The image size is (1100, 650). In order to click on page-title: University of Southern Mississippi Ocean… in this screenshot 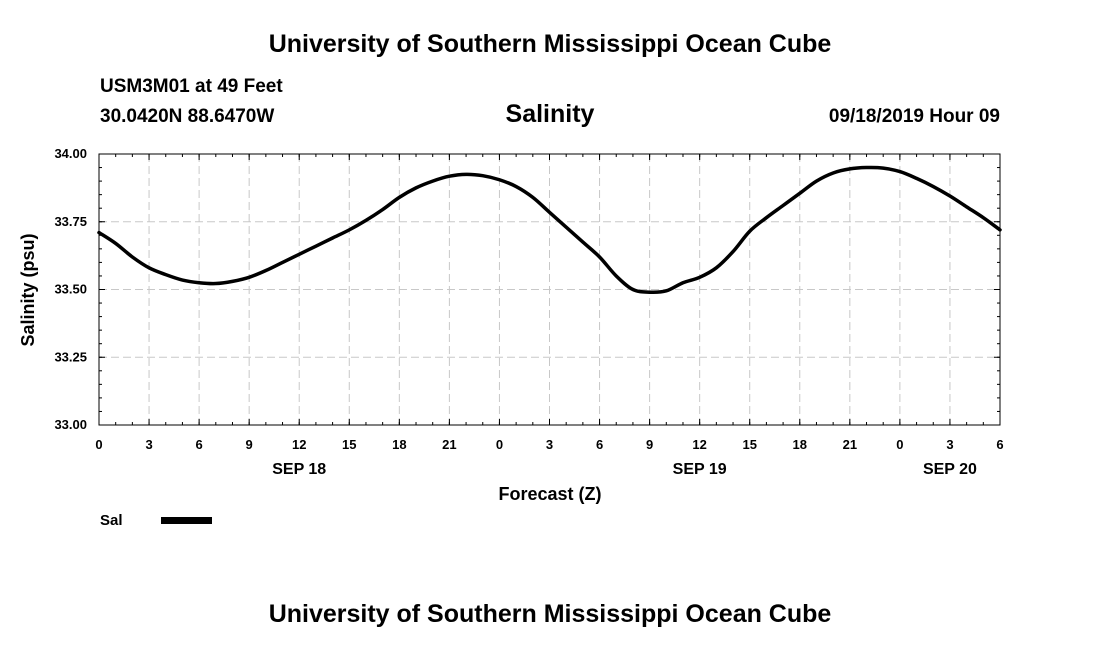, I will do `click(550, 44)`.